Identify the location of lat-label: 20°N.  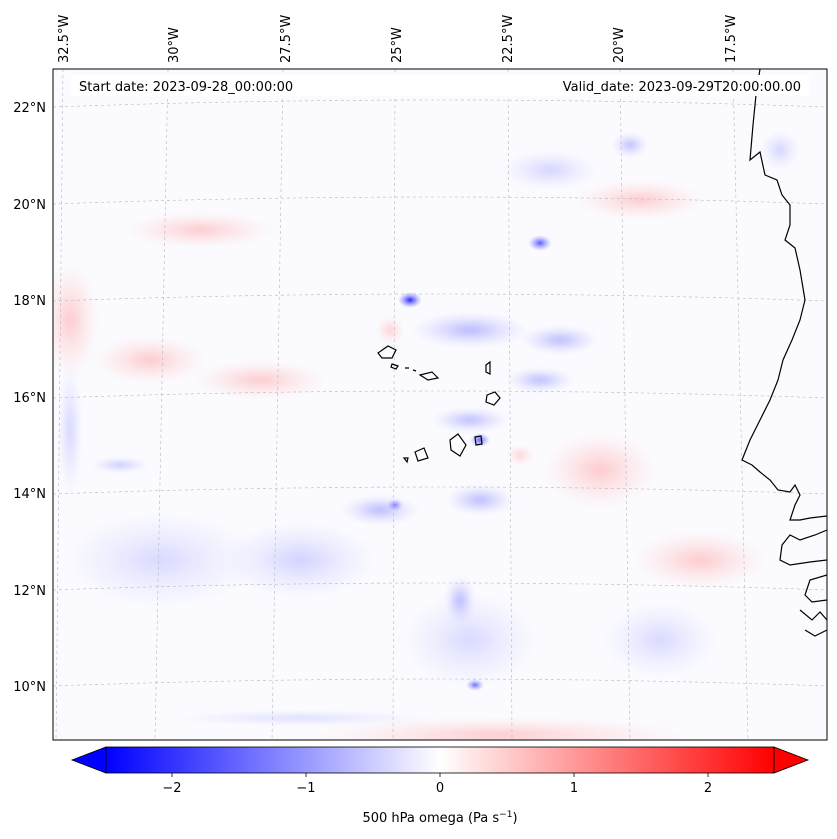
(29, 205).